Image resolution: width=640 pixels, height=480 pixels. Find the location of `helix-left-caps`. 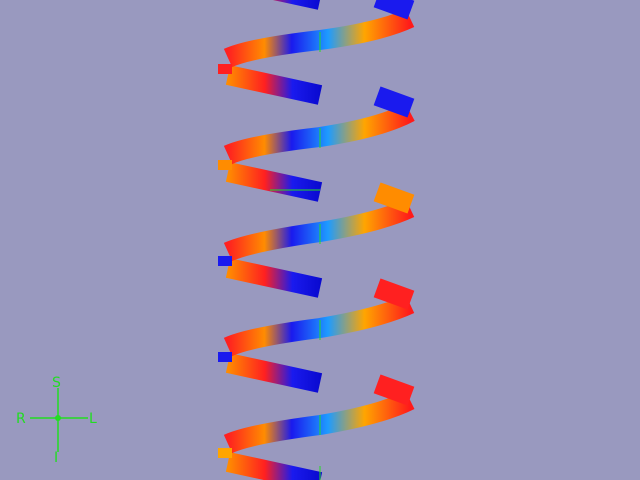

helix-left-caps is located at coordinates (225, 261).